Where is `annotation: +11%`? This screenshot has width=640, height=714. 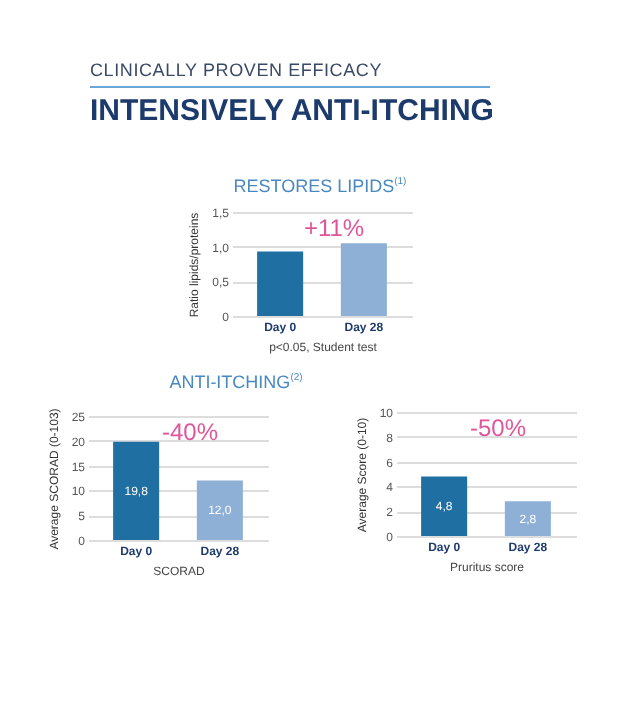 annotation: +11% is located at coordinates (334, 228).